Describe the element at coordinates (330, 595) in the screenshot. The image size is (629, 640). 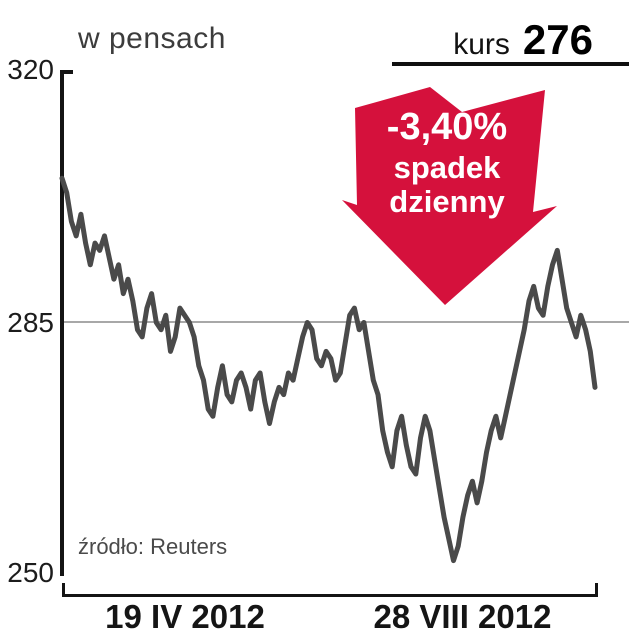
I see `x-axis-line` at that location.